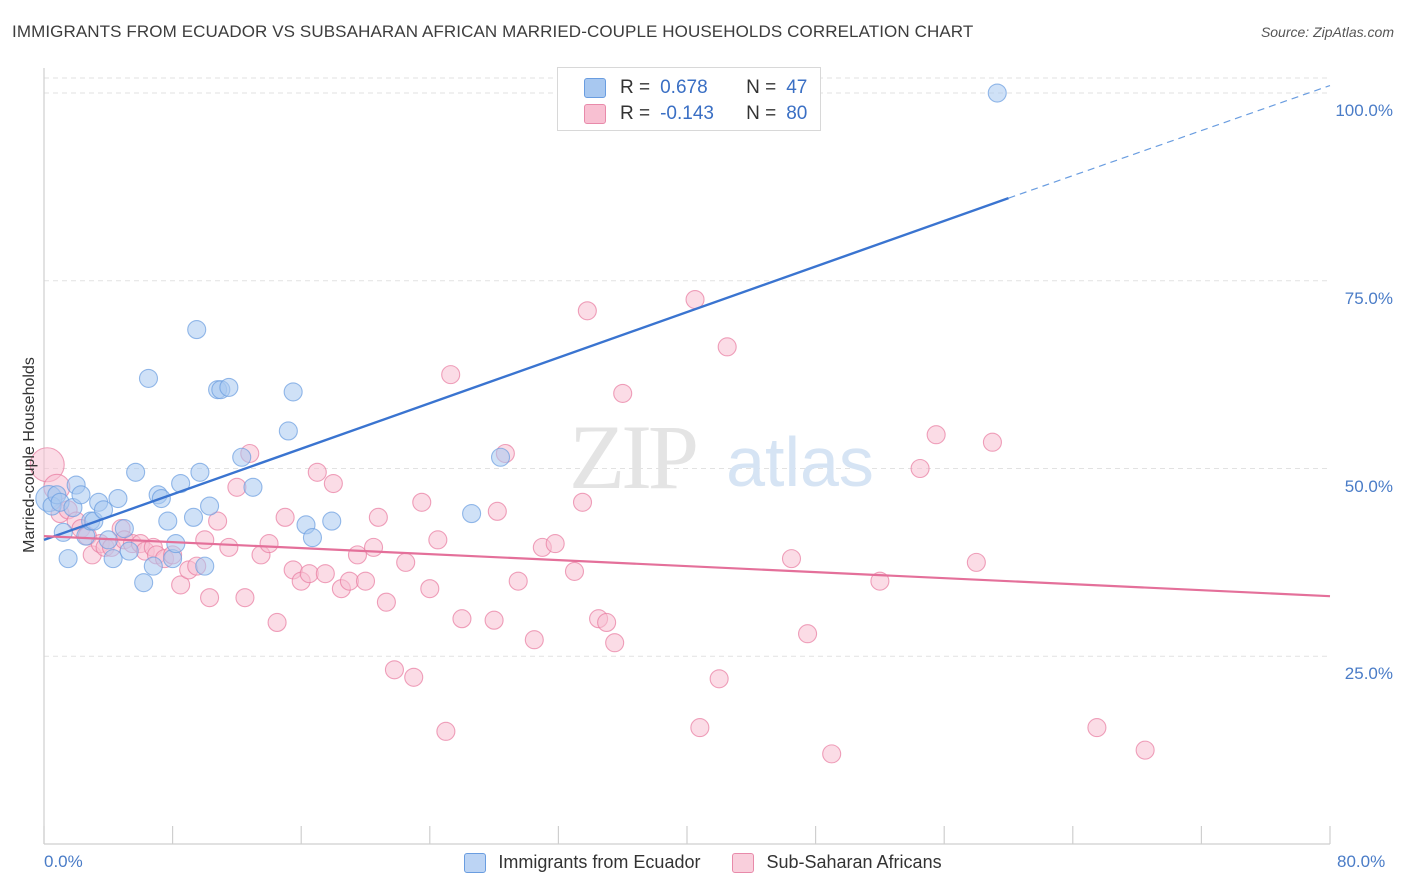  I want to click on y-tick-label: 75.0%, so click(1368, 298).